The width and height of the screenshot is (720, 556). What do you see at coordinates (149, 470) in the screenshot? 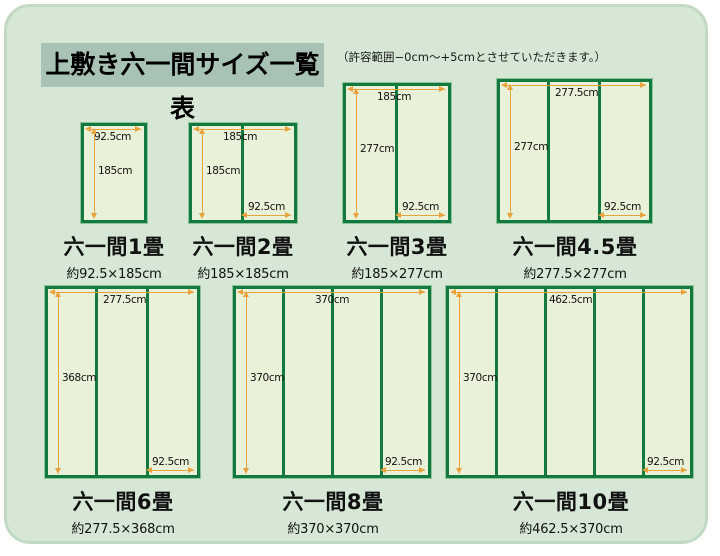
I see `dim-arrow-br-left-6jo` at bounding box center [149, 470].